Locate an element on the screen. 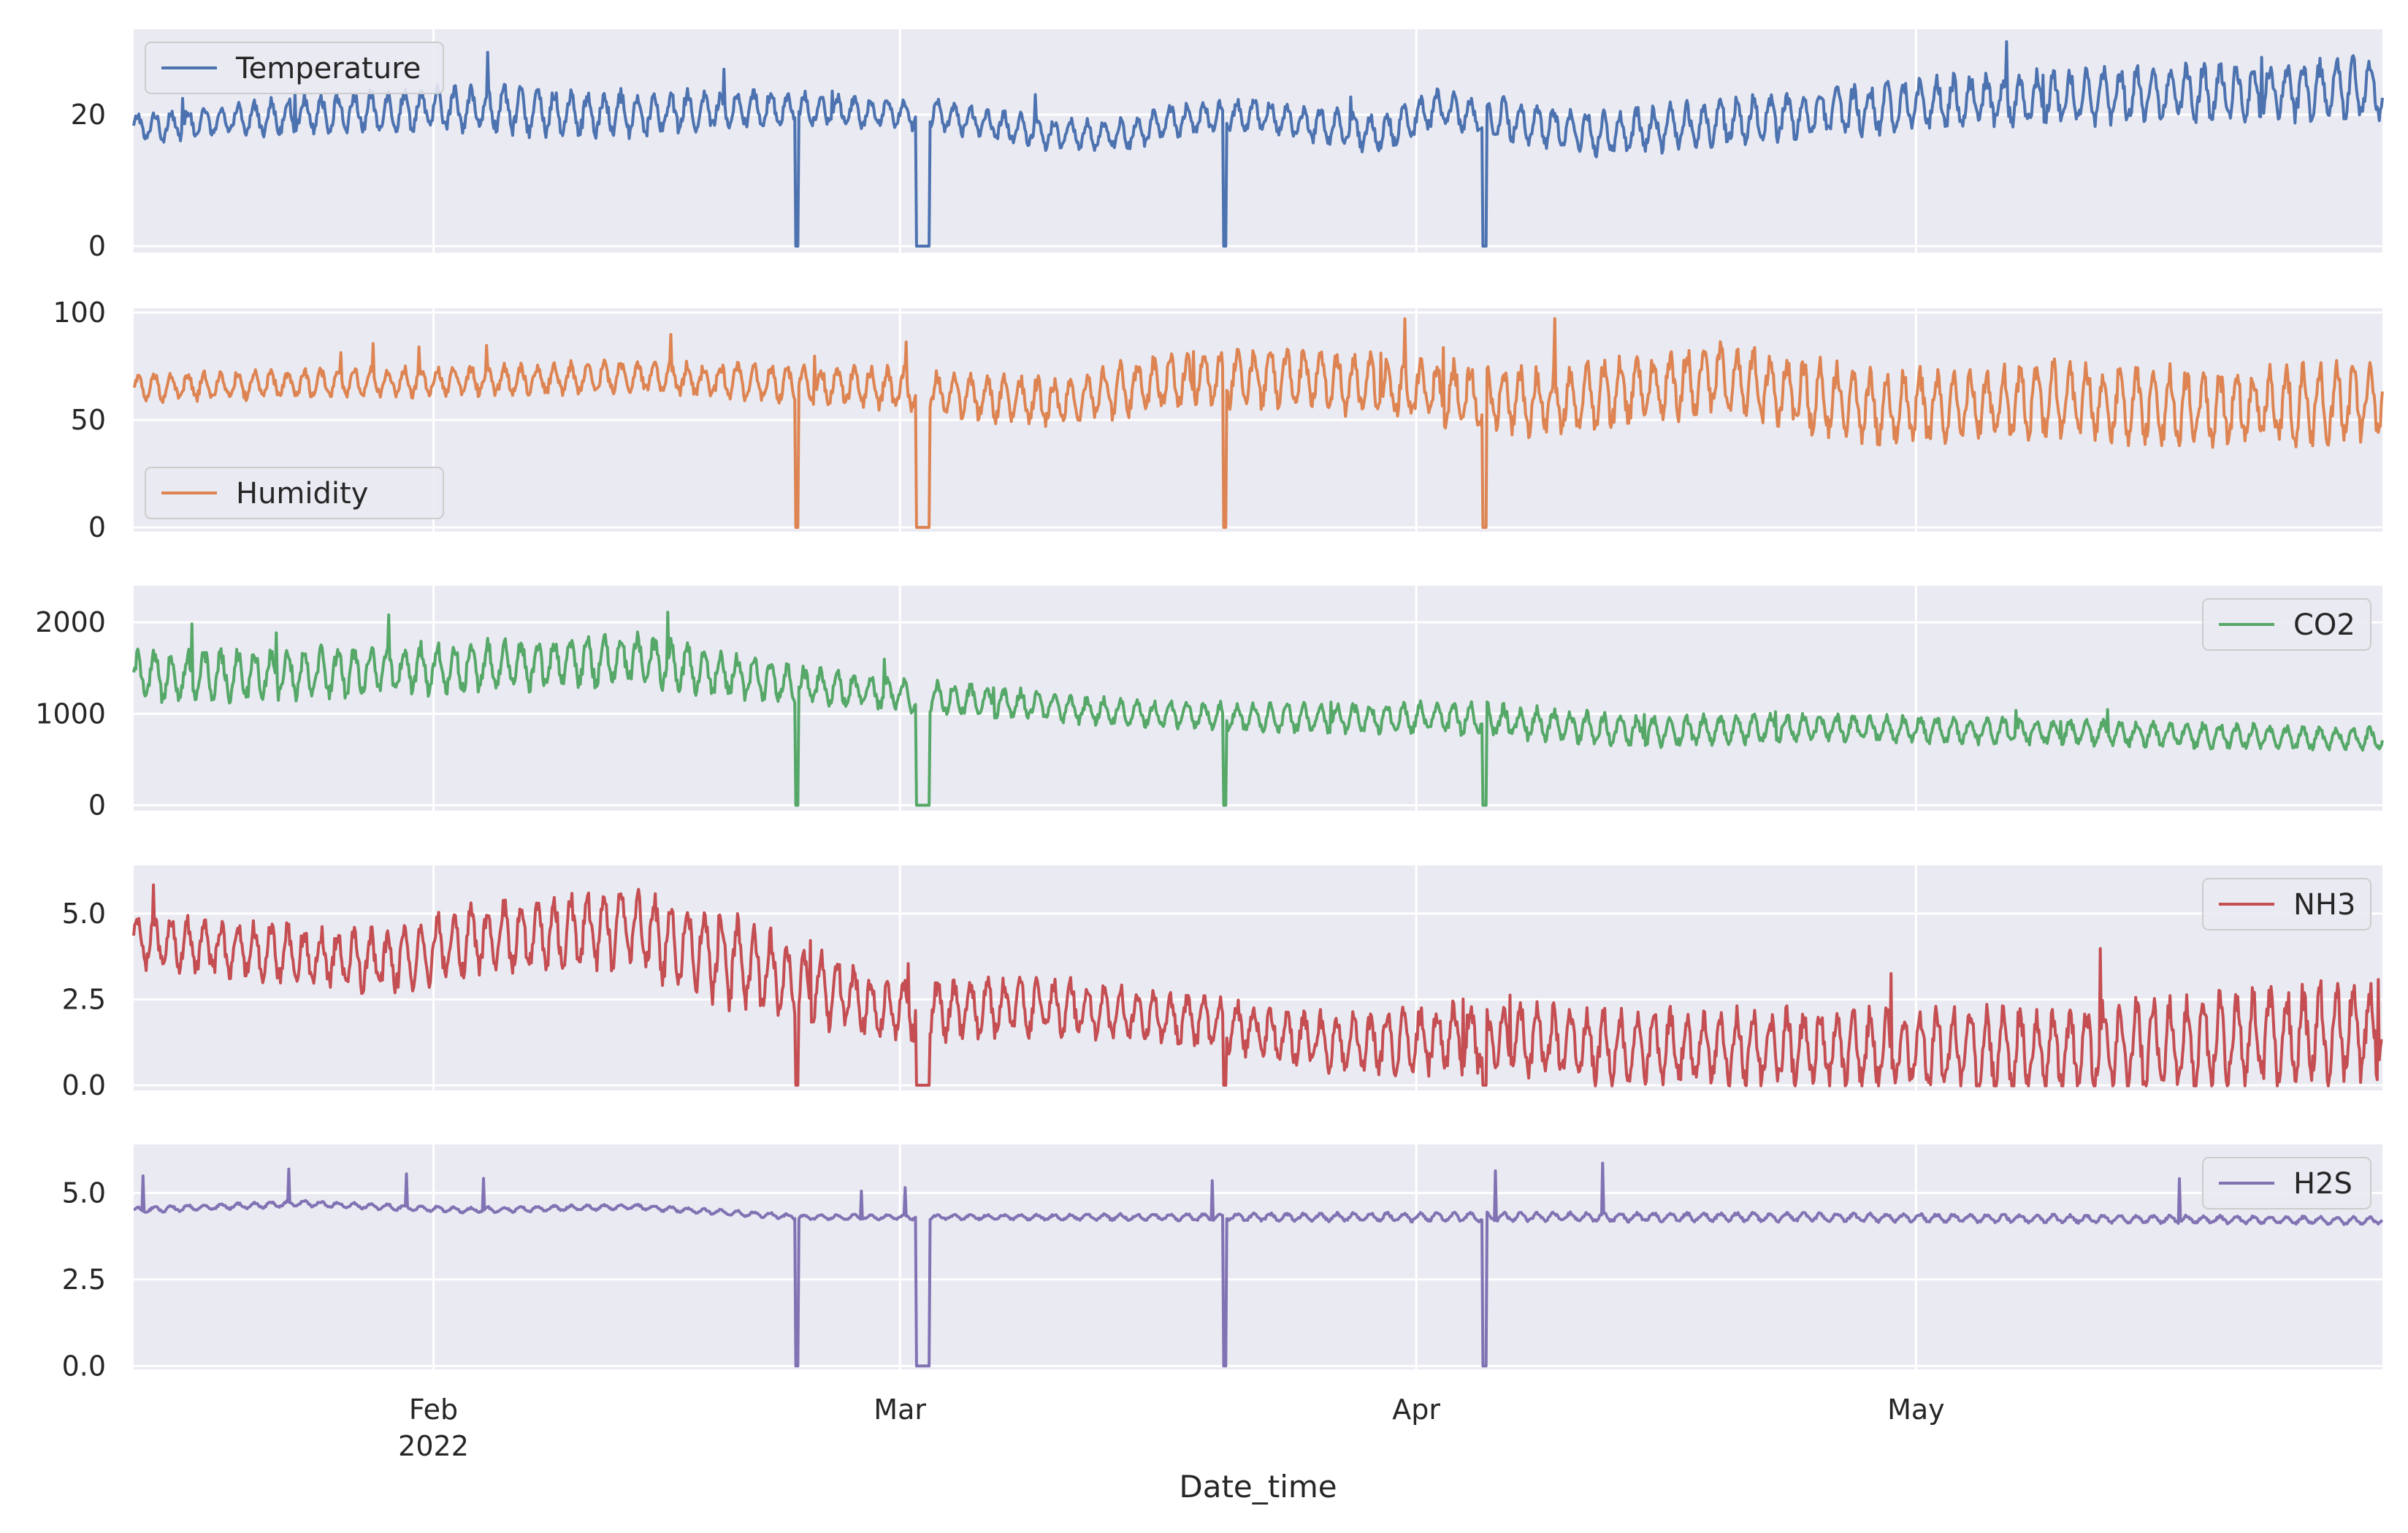 Image resolution: width=2408 pixels, height=1533 pixels. panel-nh3: 0.0 2.5 5.0 NH3 is located at coordinates (1222, 983).